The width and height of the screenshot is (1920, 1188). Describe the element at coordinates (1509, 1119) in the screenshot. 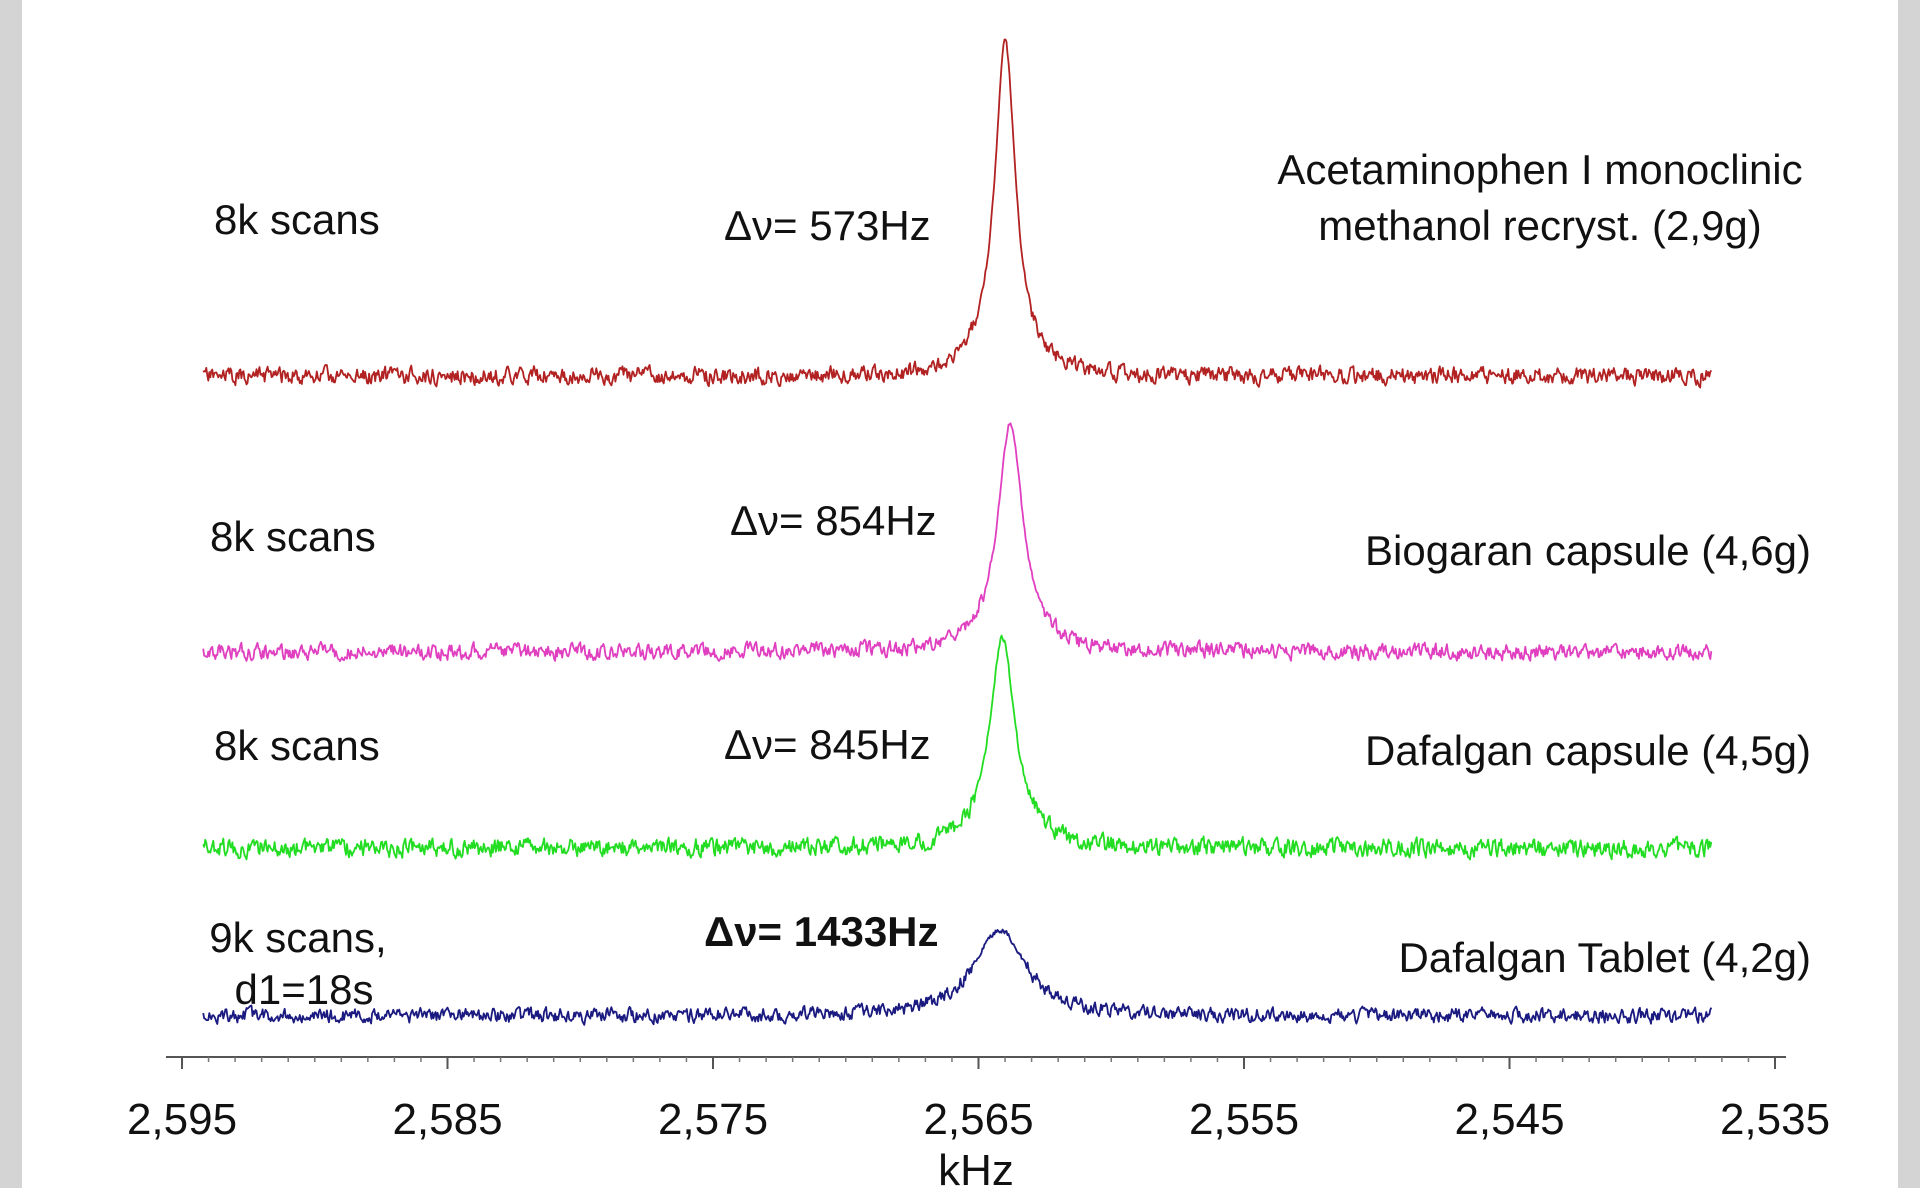

I see `x-tick-label: 2,545` at that location.